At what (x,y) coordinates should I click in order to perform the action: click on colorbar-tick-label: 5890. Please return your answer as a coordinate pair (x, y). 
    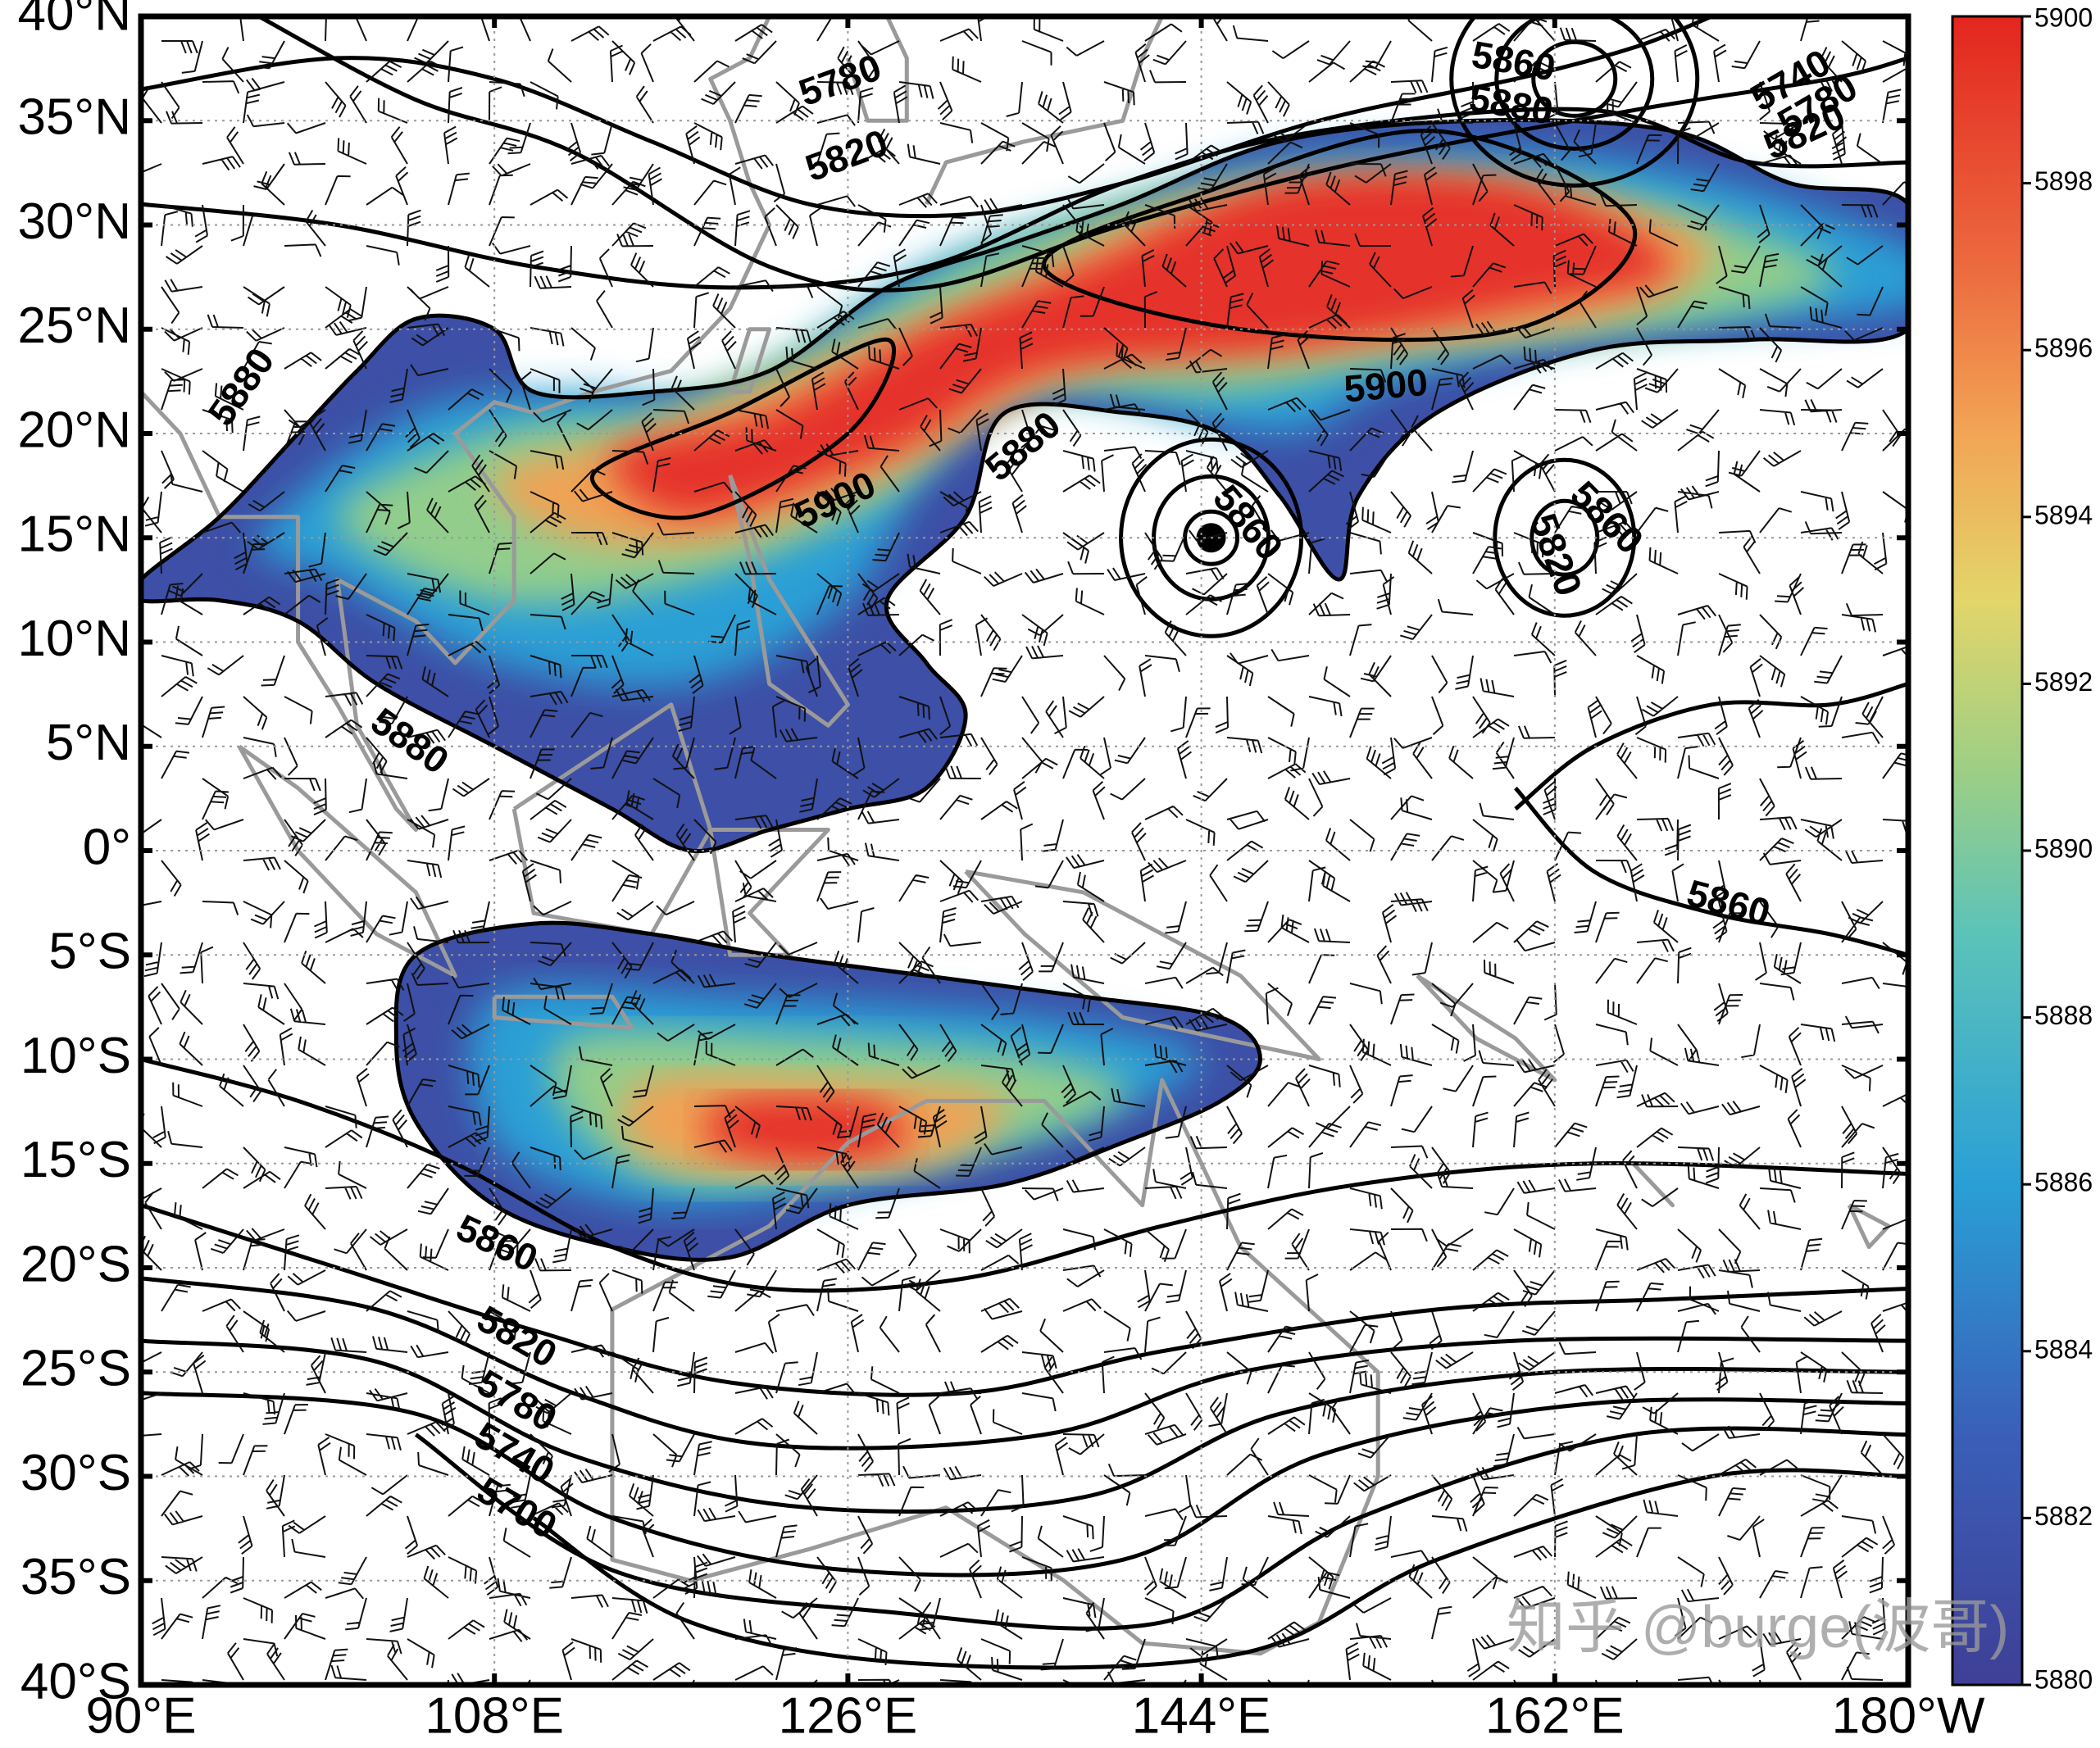
    Looking at the image, I should click on (2063, 848).